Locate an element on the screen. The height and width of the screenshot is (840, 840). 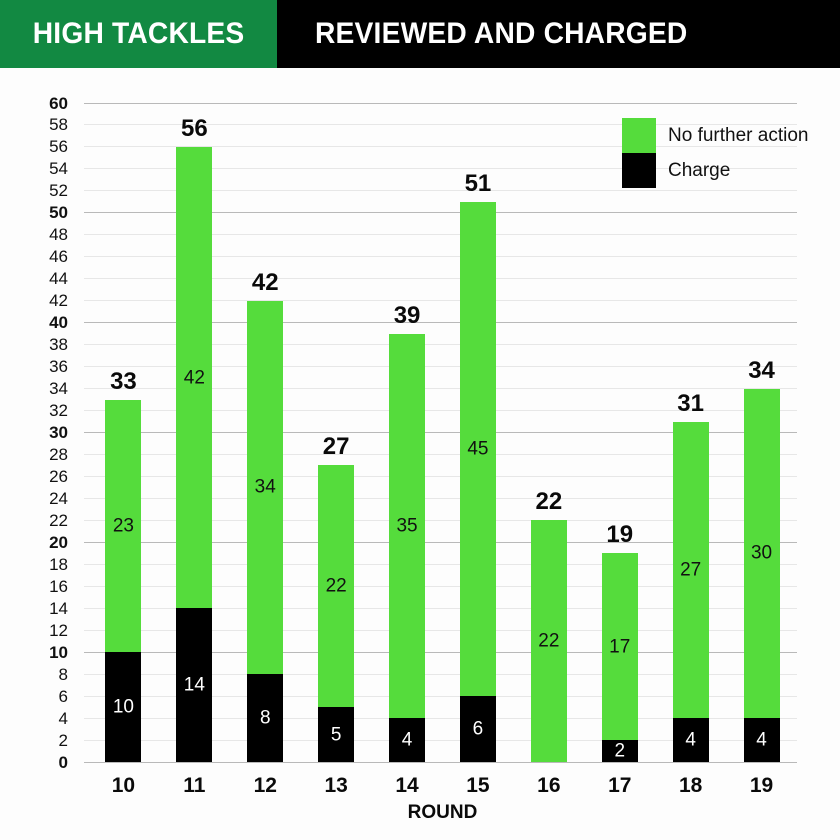
y-tick-label-60: 60 is located at coordinates (58, 103).